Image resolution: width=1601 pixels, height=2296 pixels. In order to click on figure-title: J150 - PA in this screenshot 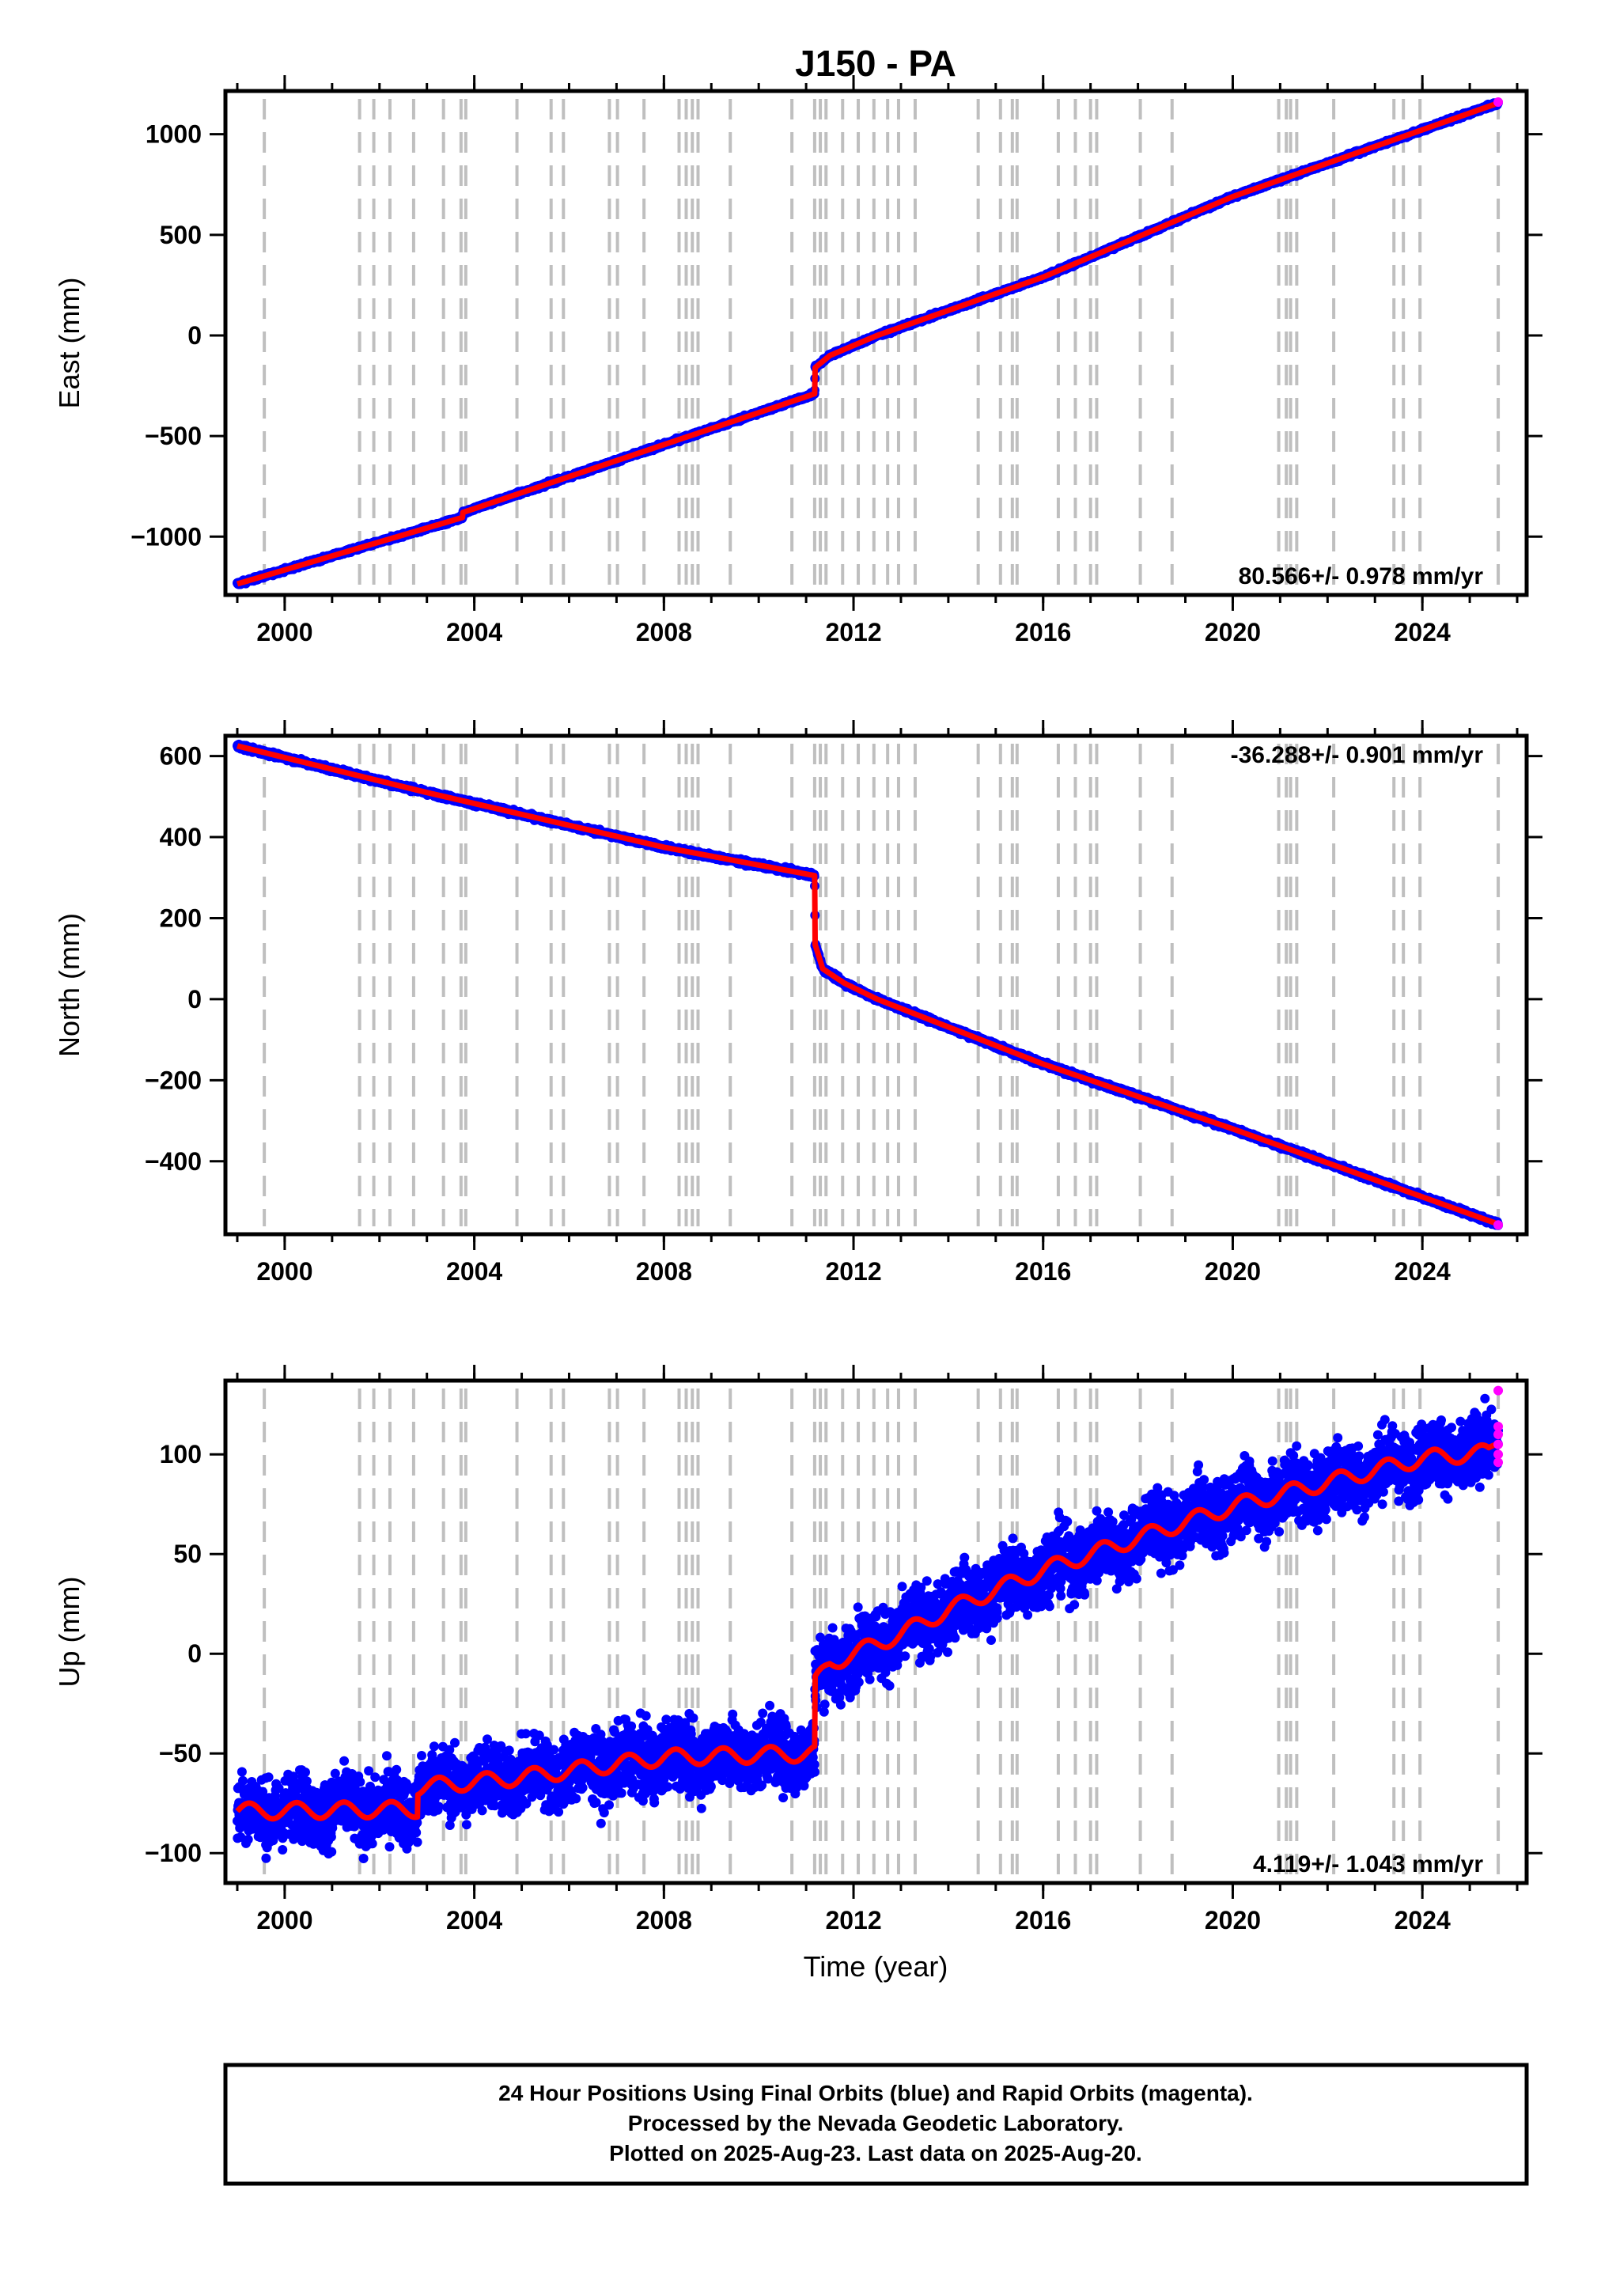, I will do `click(875, 64)`.